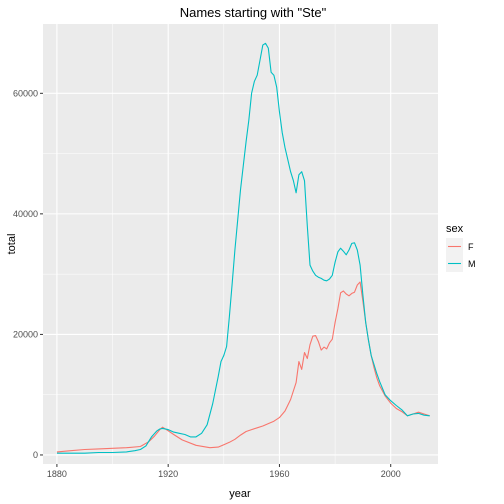 This screenshot has height=504, width=504. Describe the element at coordinates (25, 214) in the screenshot. I see `y-tick-label: 40000` at that location.